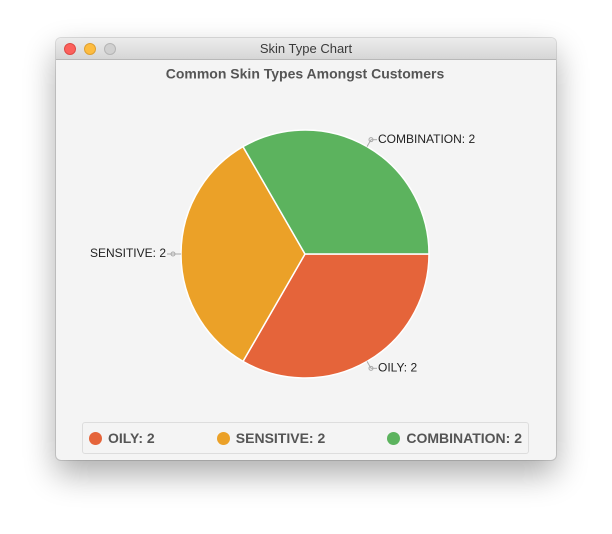 This screenshot has height=534, width=612. What do you see at coordinates (305, 74) in the screenshot?
I see `chart-title: Common Skin Types Amongst Customers` at bounding box center [305, 74].